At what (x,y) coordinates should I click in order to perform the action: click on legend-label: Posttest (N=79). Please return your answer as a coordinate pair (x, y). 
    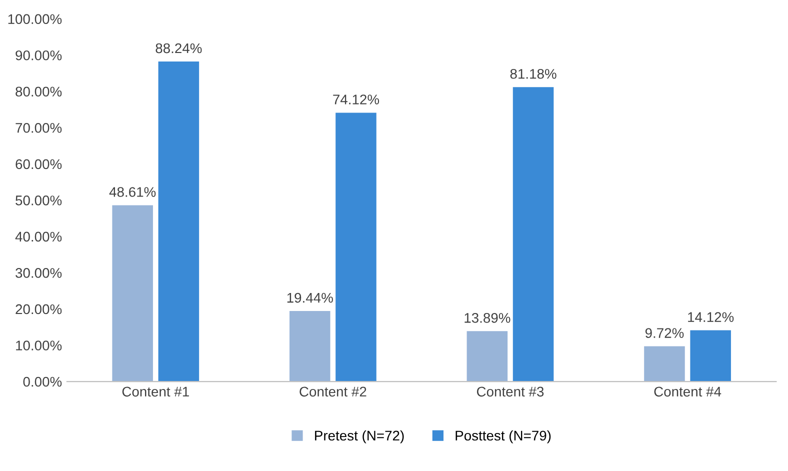
    Looking at the image, I should click on (503, 437).